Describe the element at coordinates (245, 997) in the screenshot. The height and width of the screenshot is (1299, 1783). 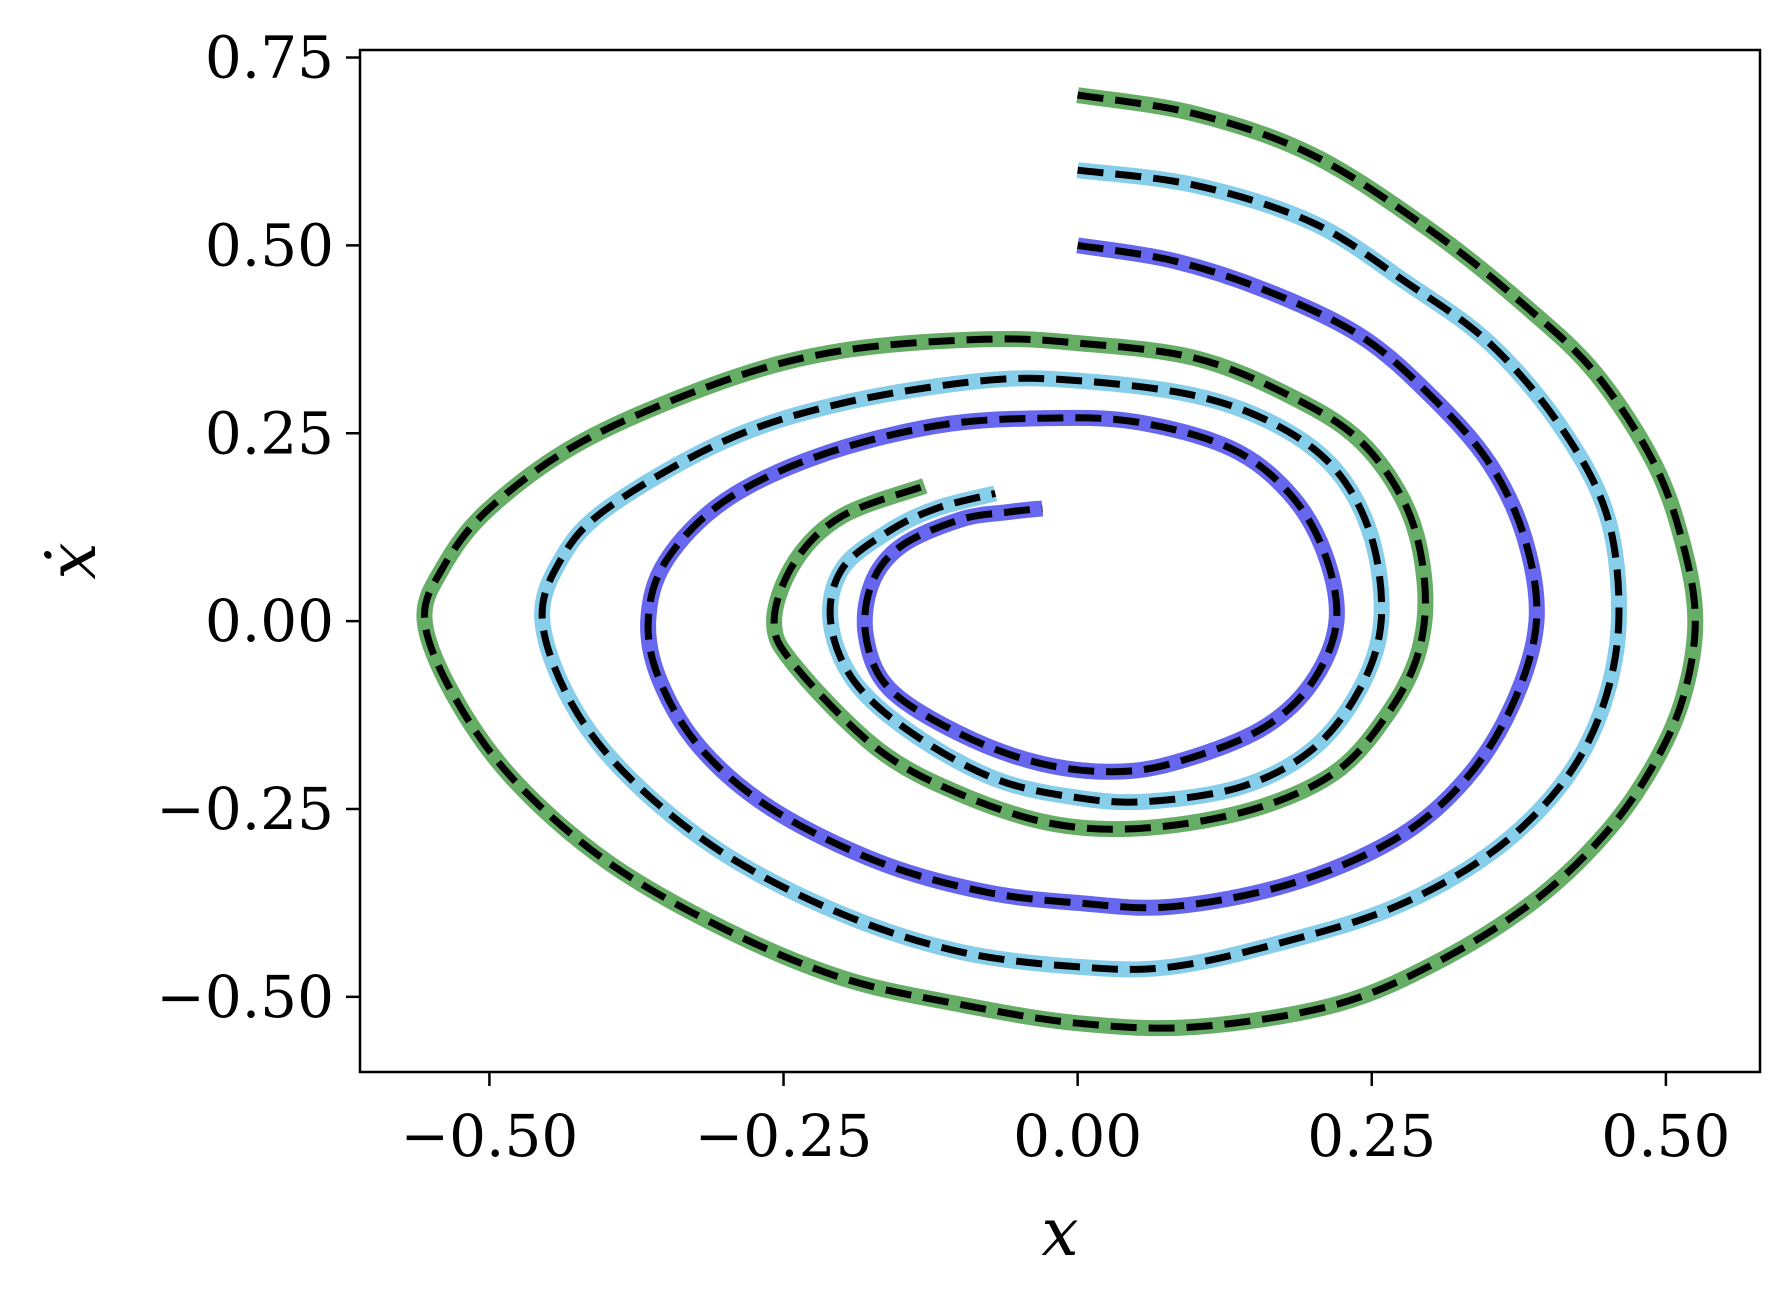
I see `y-tick-label-6: −0.50` at that location.